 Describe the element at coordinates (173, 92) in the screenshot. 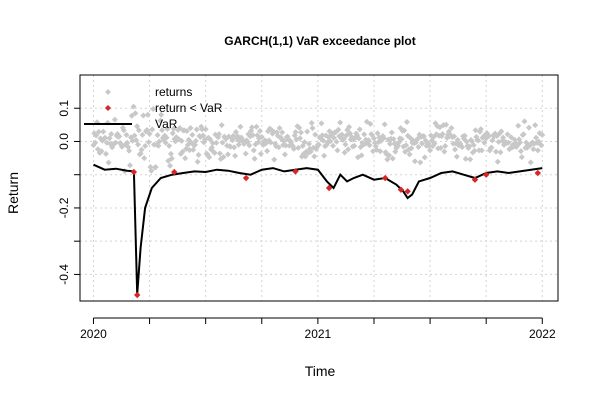

I see `legend-label: returns` at that location.